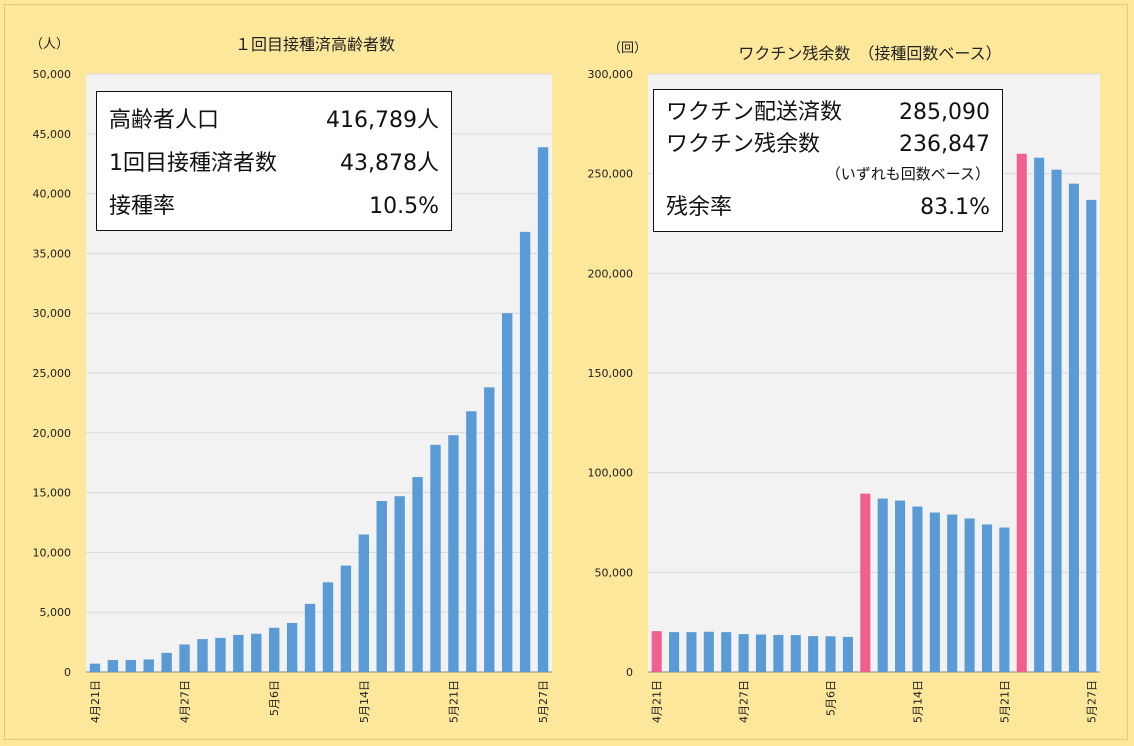  Describe the element at coordinates (907, 174) in the screenshot. I see `dose-basis-note: （いずれも回数ベース）` at that location.